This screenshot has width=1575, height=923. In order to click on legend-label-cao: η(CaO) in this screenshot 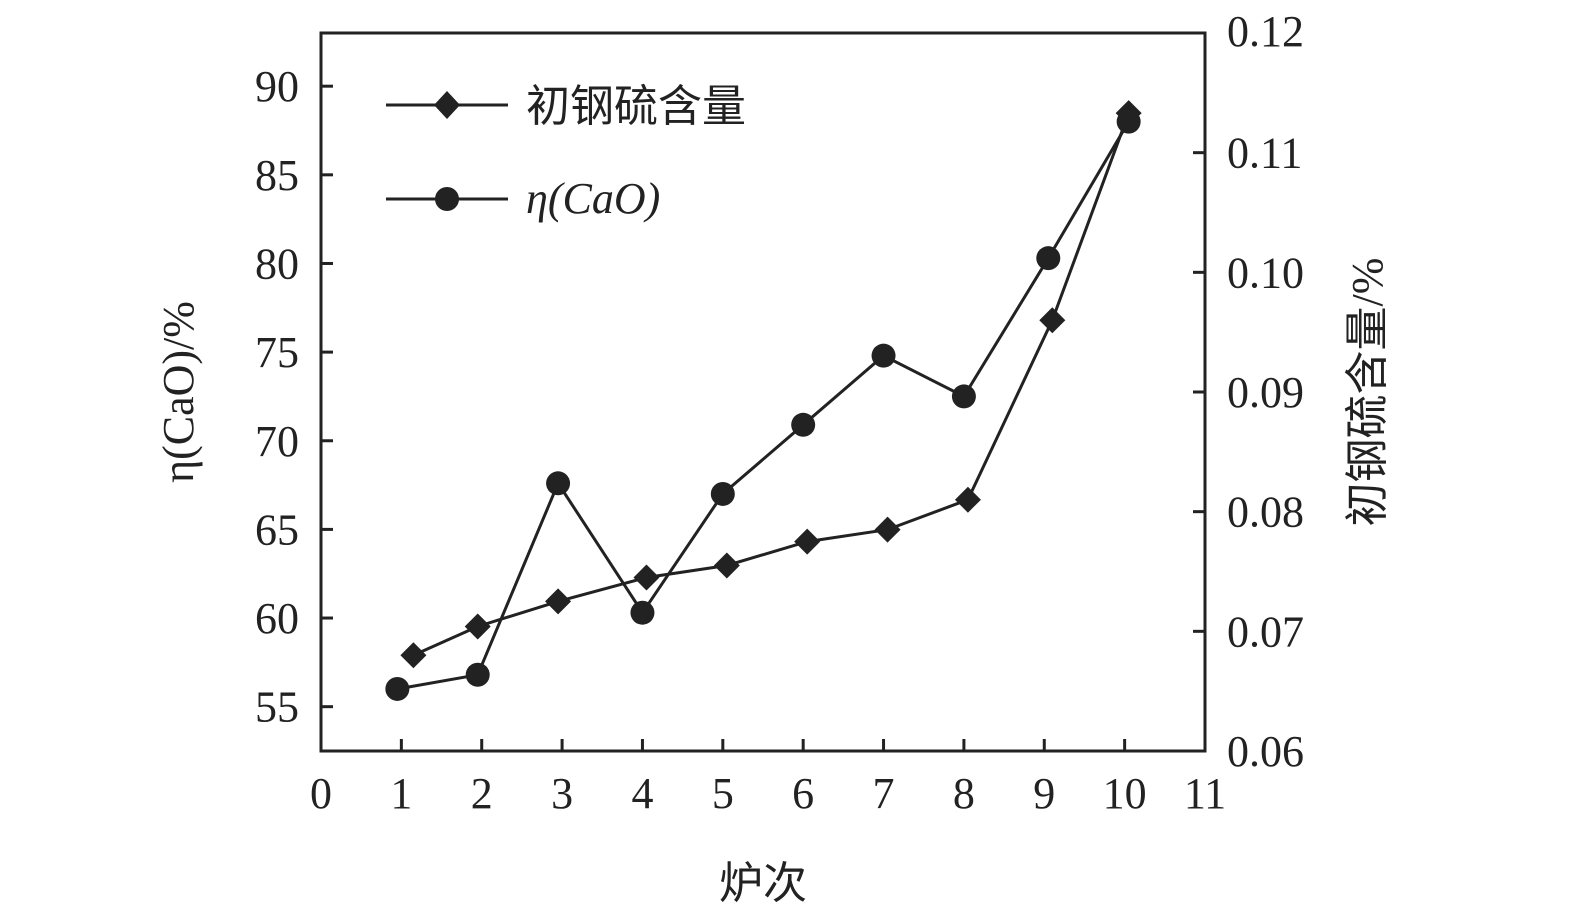, I will do `click(593, 198)`.